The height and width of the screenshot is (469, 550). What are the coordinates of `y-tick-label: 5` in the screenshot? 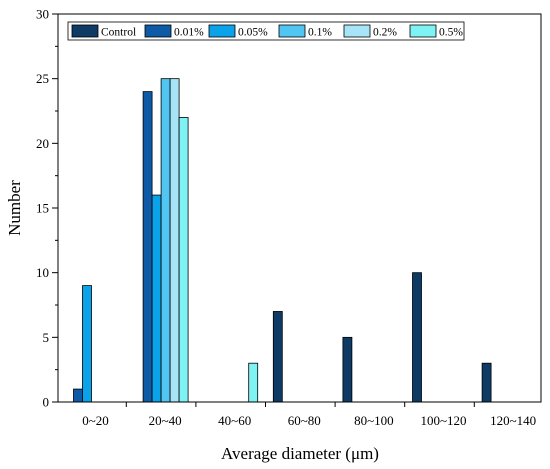 It's located at (46, 337).